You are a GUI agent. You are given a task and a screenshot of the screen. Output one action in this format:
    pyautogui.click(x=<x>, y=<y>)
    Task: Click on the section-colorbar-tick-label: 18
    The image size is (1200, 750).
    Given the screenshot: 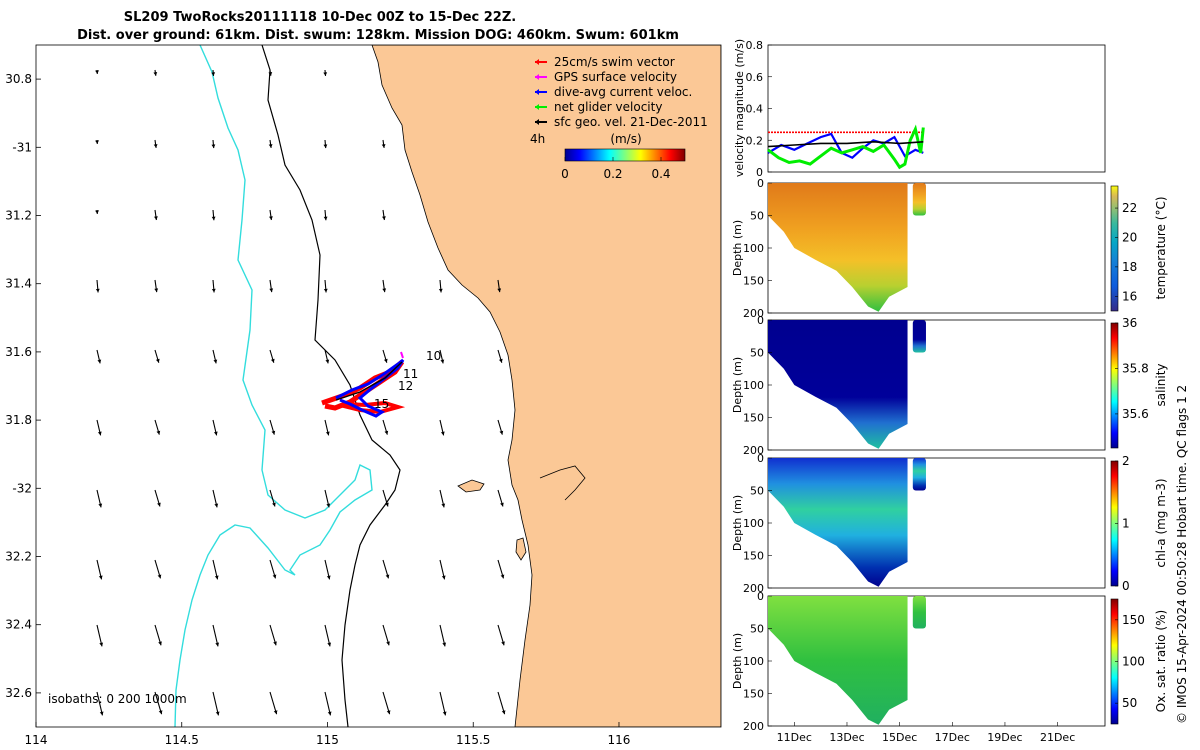 What is the action you would take?
    pyautogui.click(x=1129, y=267)
    